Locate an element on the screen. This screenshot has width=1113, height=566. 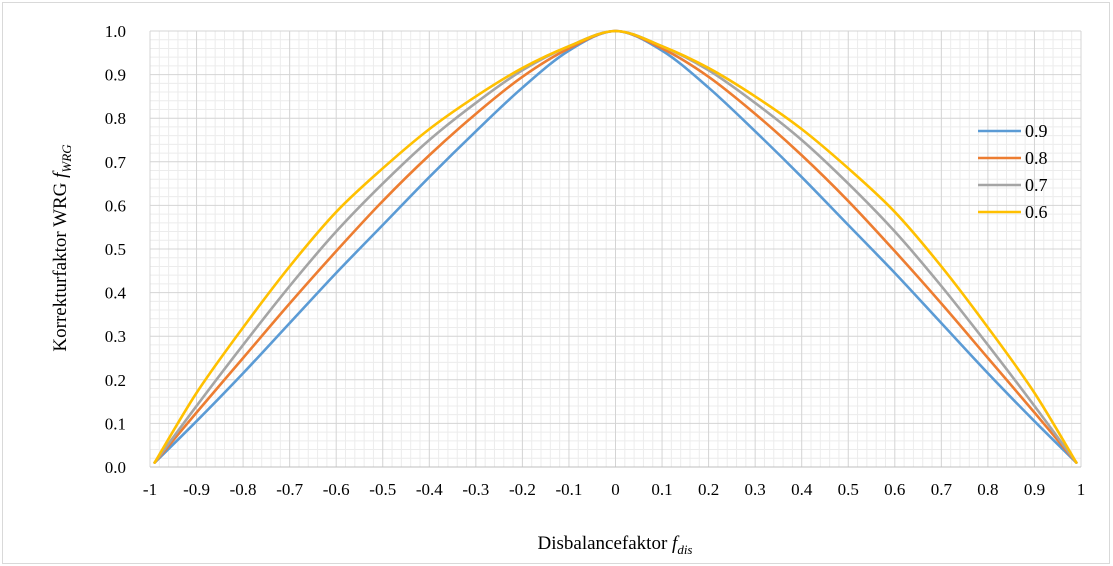
x-tick-label: 0.1 is located at coordinates (661, 489).